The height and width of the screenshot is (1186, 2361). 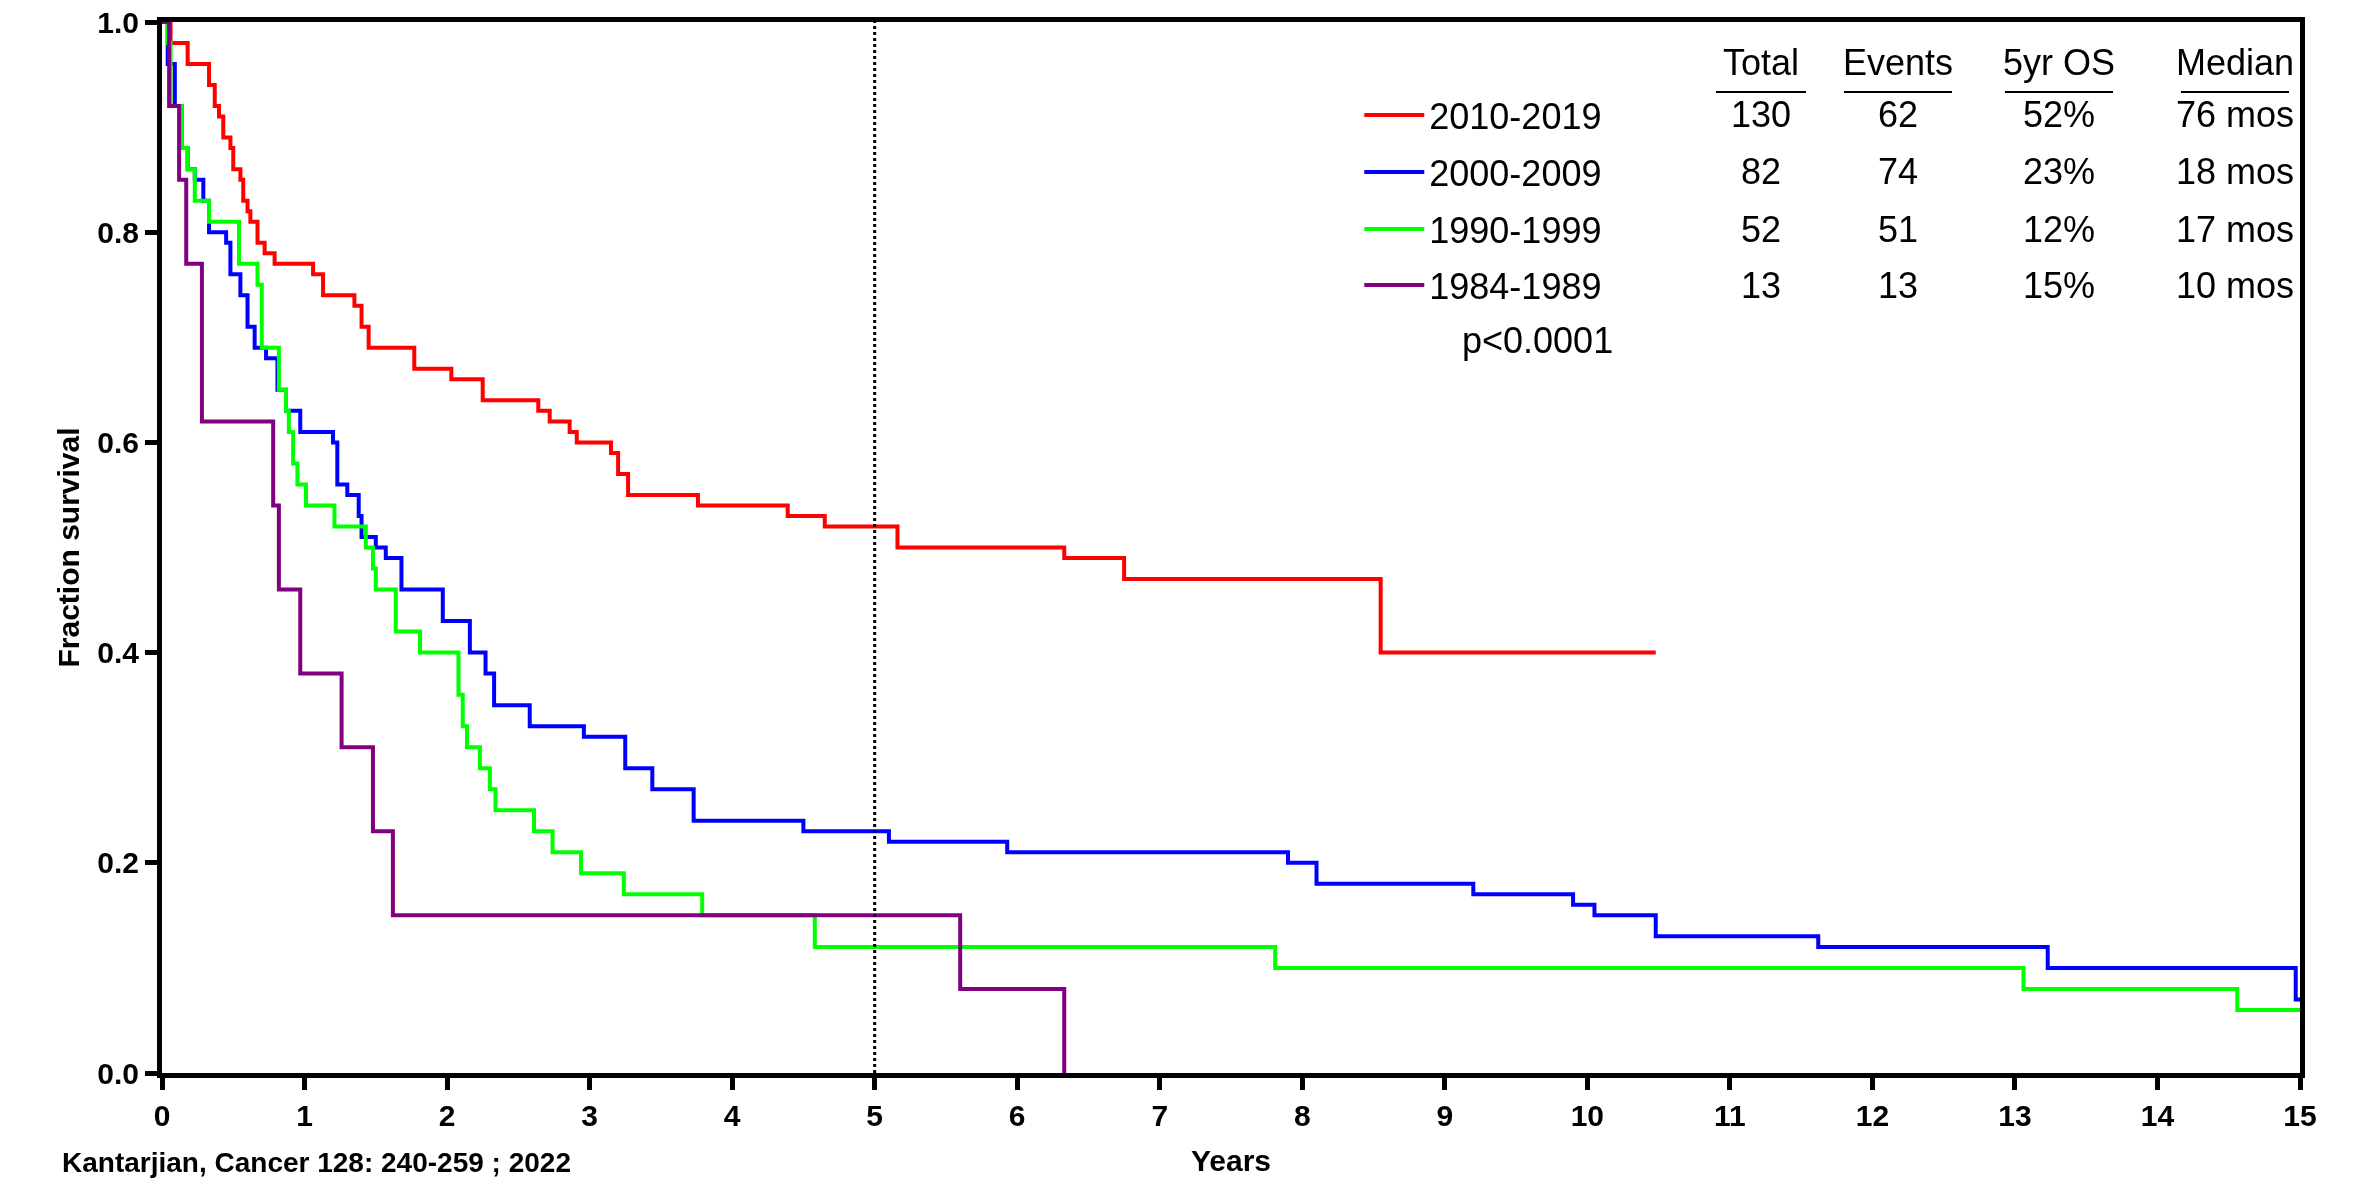 What do you see at coordinates (162, 1115) in the screenshot?
I see `x-tick-label: 0` at bounding box center [162, 1115].